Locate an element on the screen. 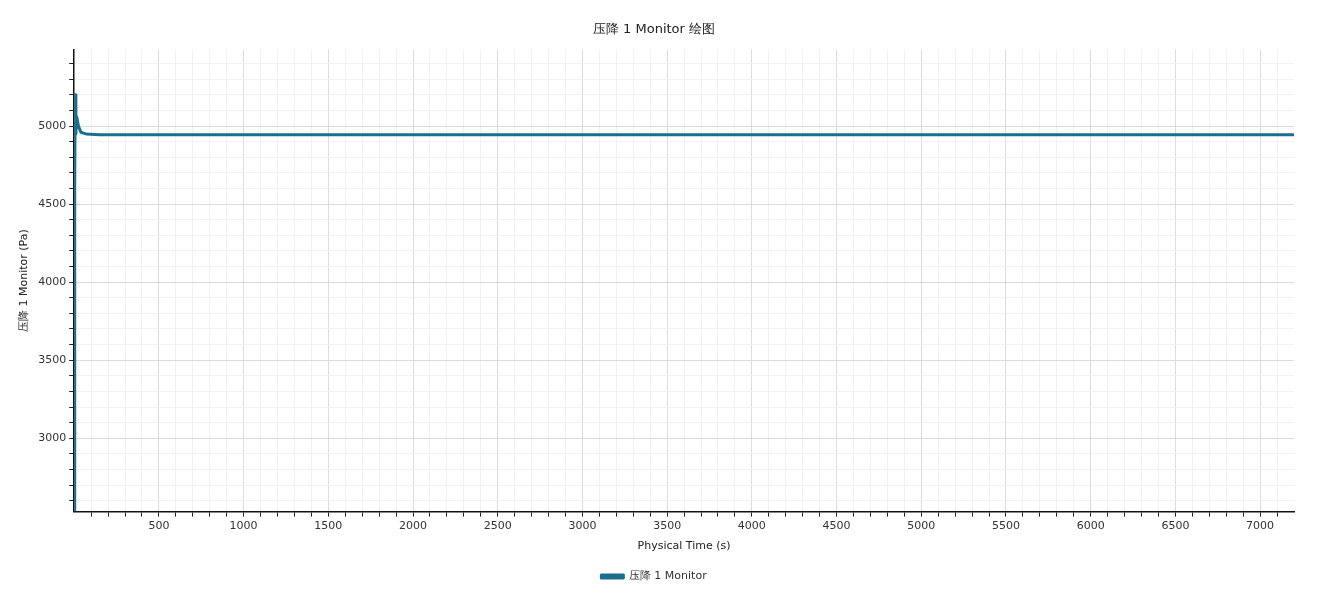  y-tick-label: 4500 is located at coordinates (52, 203).